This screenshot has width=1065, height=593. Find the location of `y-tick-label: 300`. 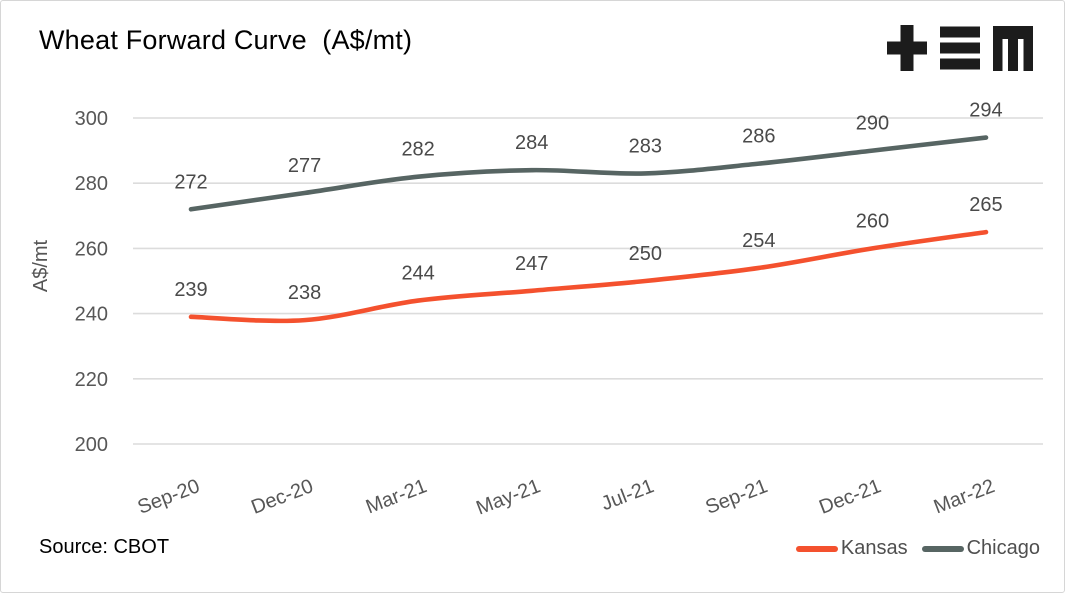

y-tick-label: 300 is located at coordinates (91, 119).